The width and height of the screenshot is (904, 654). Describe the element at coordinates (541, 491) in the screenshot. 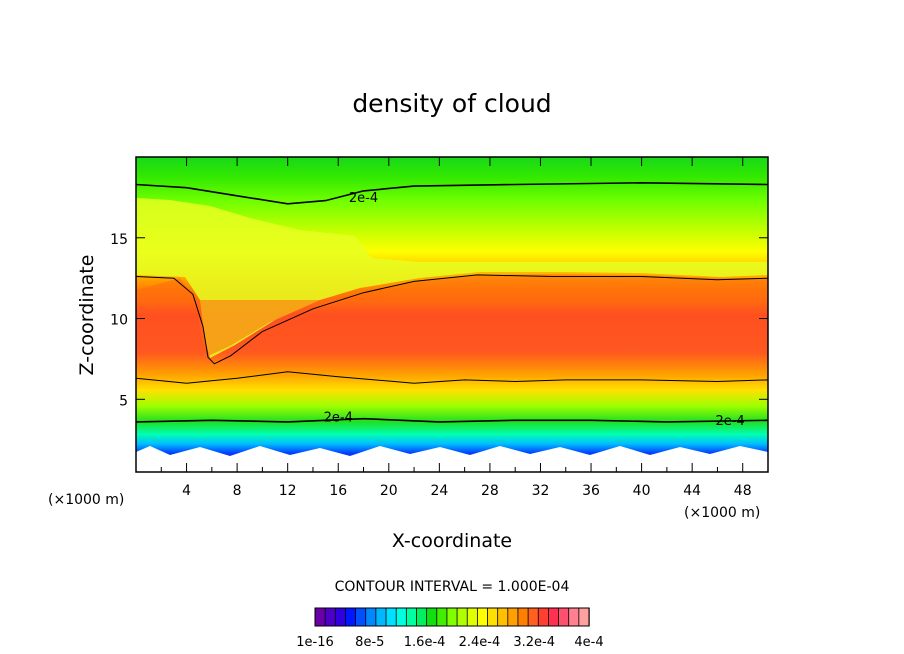

I see `x-tick-label: 32` at that location.